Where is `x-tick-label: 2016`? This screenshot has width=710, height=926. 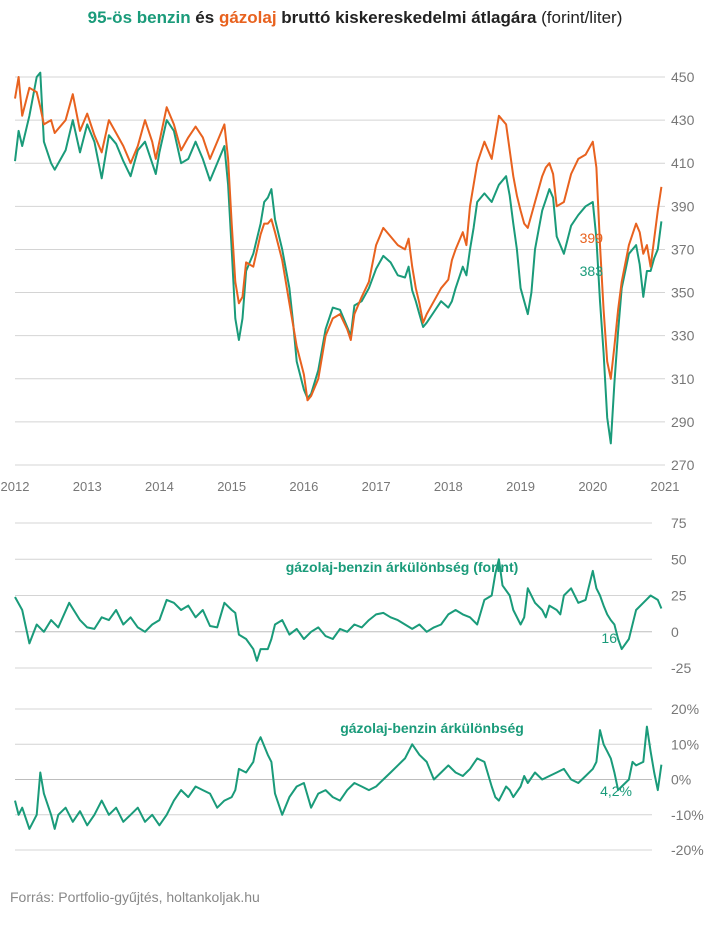 x-tick-label: 2016 is located at coordinates (303, 486).